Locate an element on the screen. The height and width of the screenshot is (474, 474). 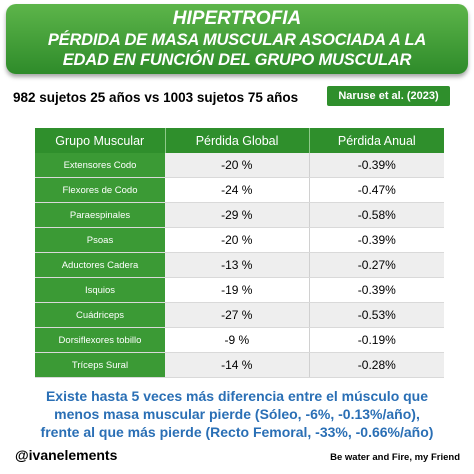
annual-loss-value: -0.28% is located at coordinates (376, 365).